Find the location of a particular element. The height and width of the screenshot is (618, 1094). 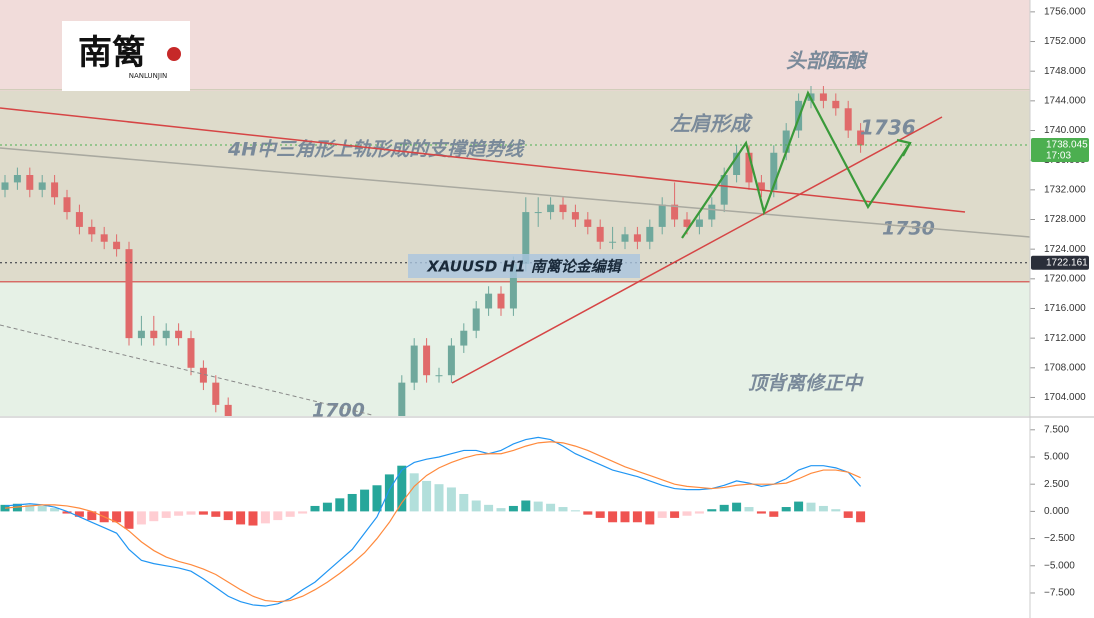

logo-seal is located at coordinates (174, 54).